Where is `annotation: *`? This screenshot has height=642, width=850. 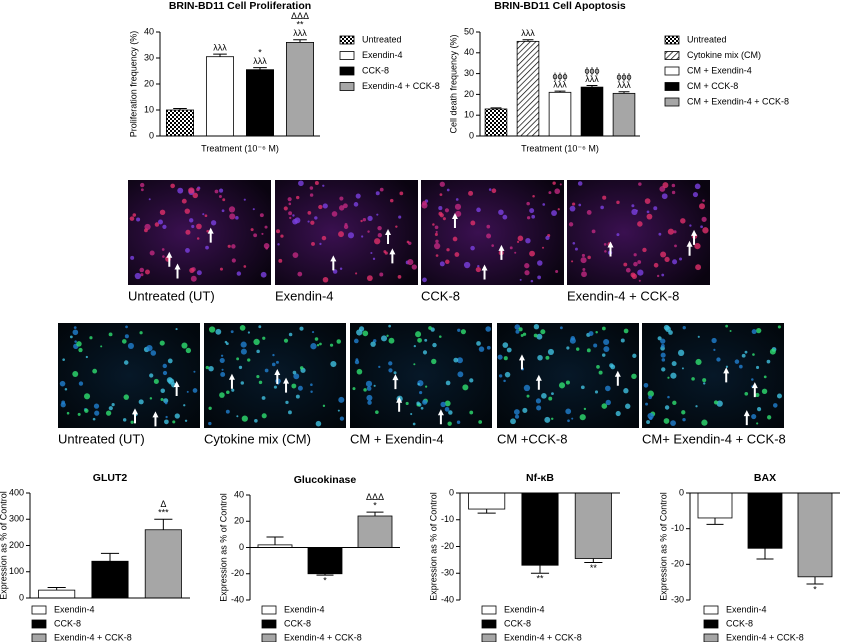 annotation: * is located at coordinates (260, 52).